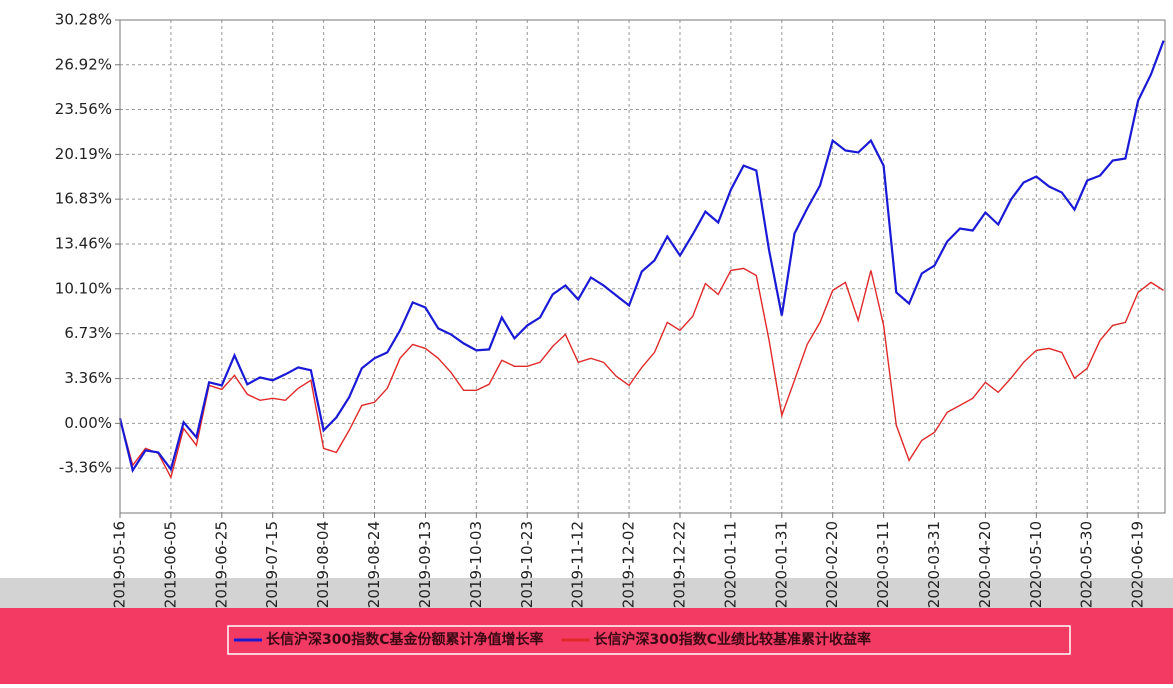  What do you see at coordinates (527, 564) in the screenshot?
I see `x-tick-label: 2019-10-23` at bounding box center [527, 564].